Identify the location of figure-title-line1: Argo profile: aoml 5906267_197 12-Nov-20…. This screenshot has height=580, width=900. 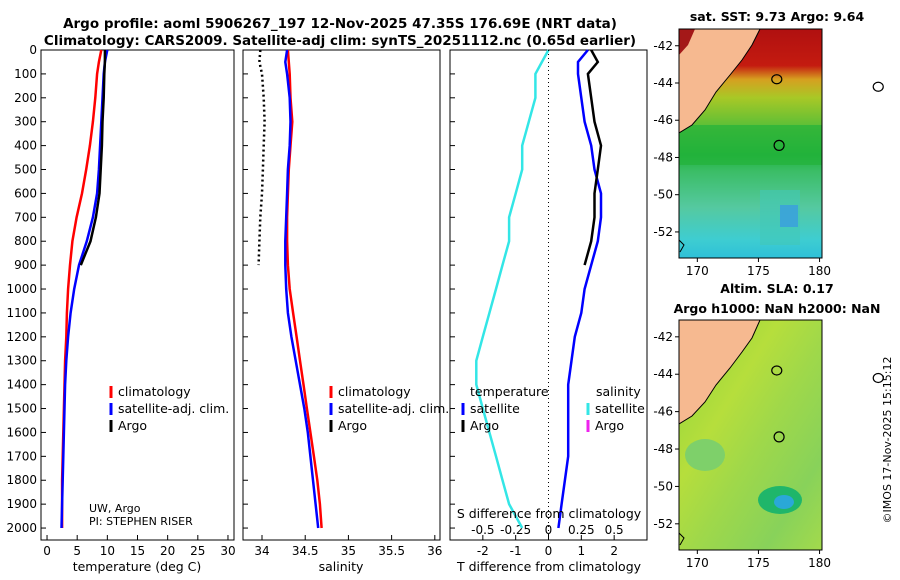
(340, 24).